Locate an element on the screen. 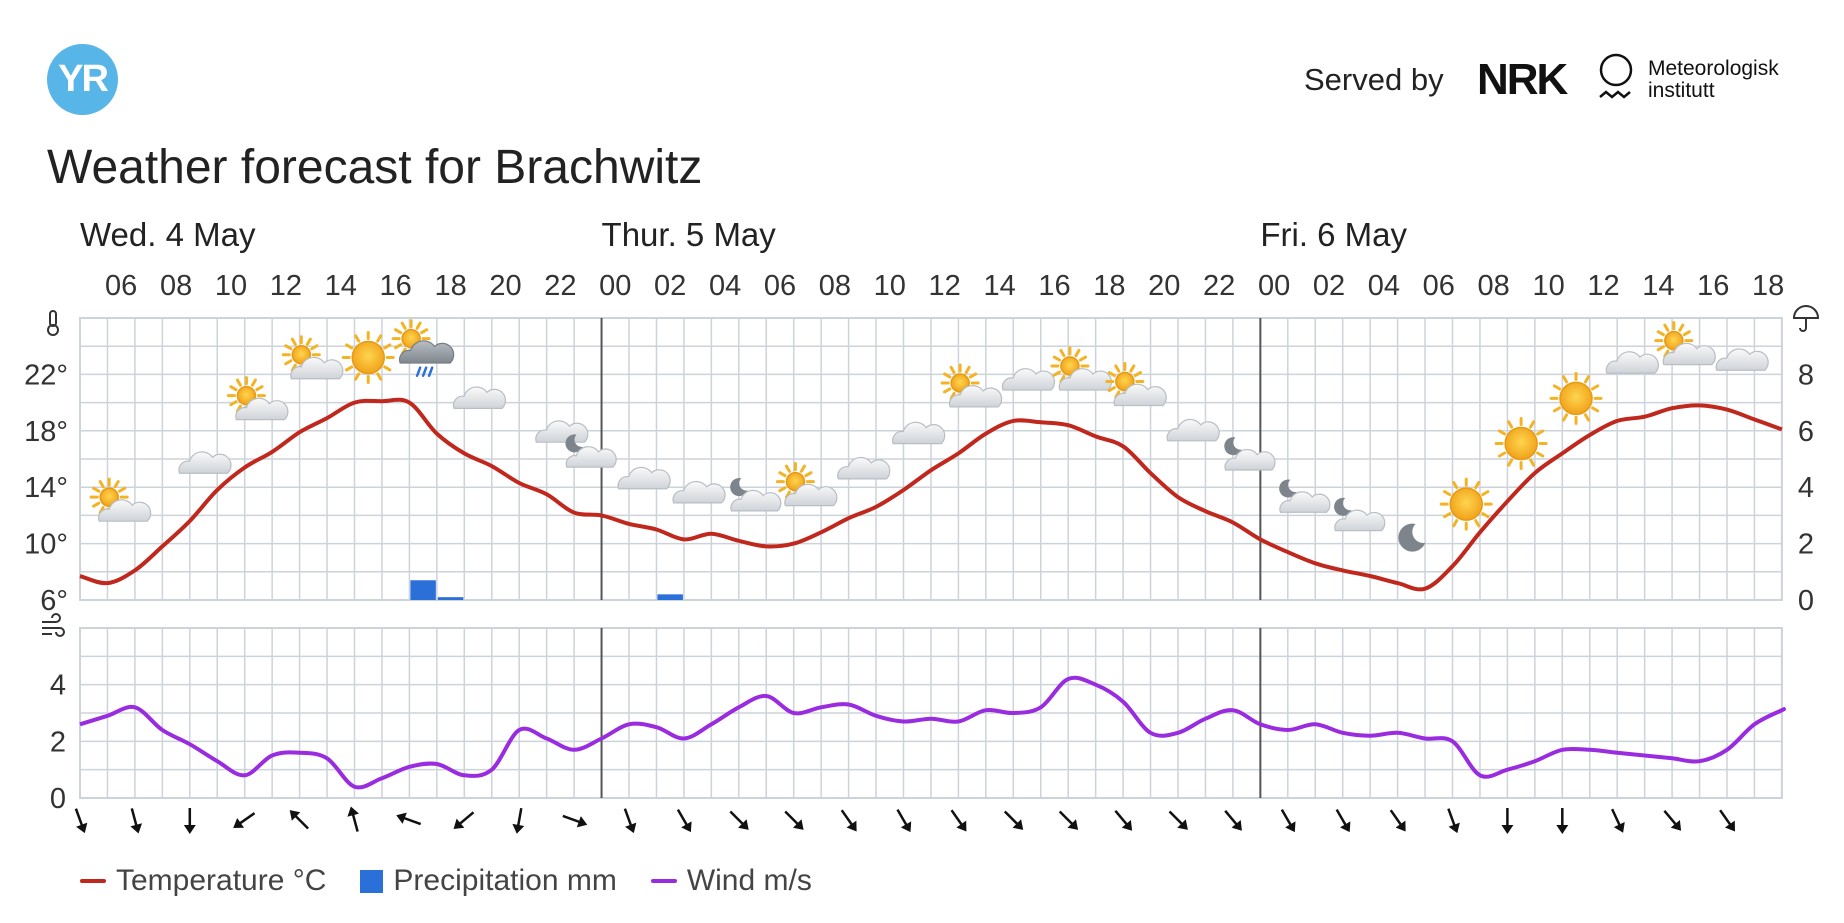 The image size is (1844, 923). hour-tick-label: 00 is located at coordinates (615, 286).